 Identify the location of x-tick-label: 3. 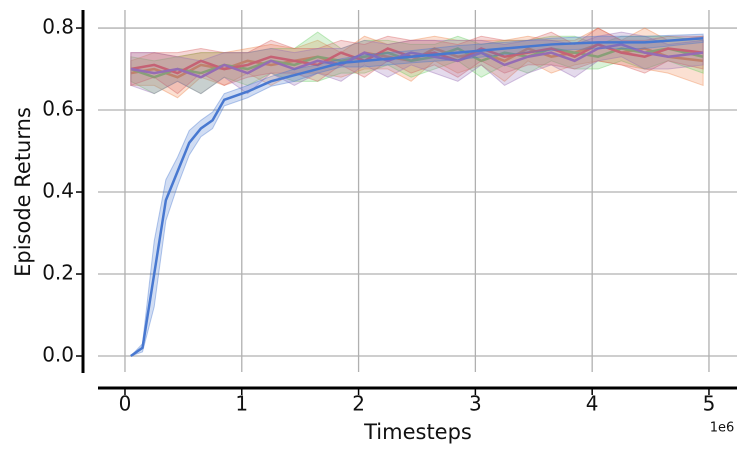
(475, 404).